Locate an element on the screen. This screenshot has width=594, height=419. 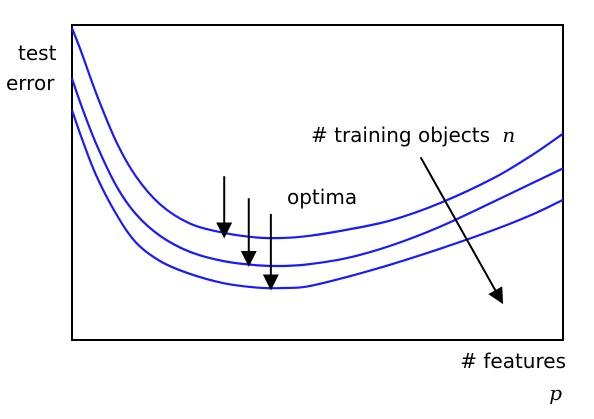
y-axis-label-line2: error is located at coordinates (30, 83).